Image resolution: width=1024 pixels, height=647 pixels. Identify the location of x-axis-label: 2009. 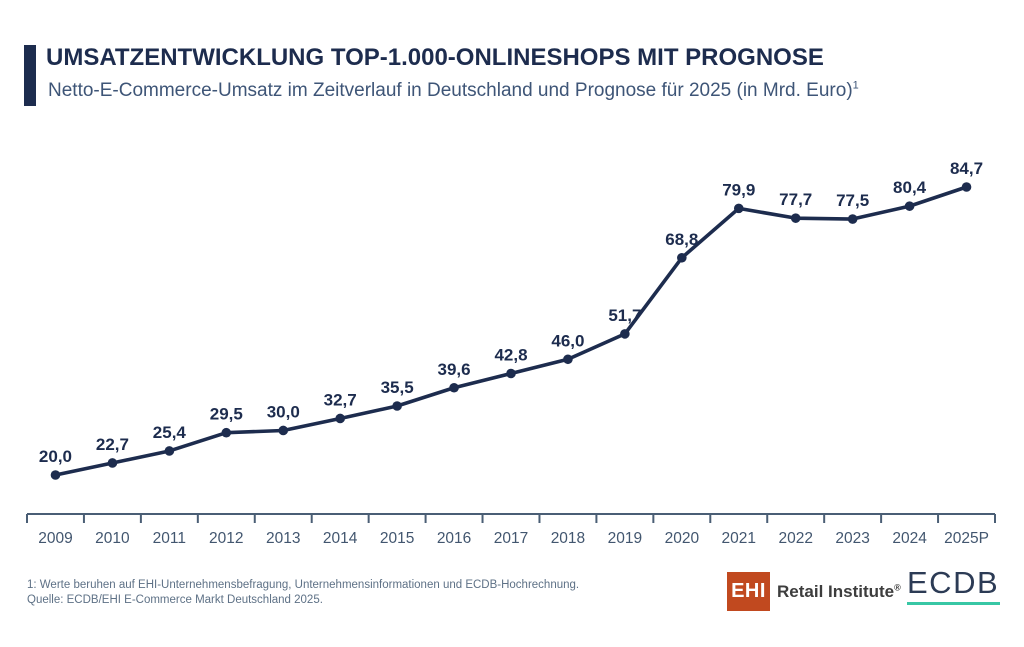
(55, 538).